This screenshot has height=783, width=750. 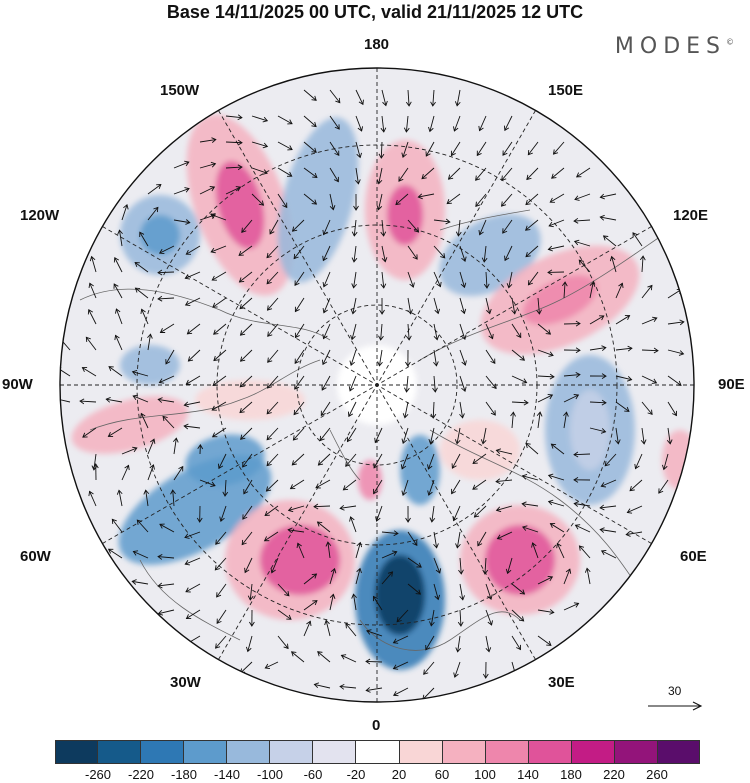 What do you see at coordinates (464, 752) in the screenshot?
I see `colorbar-segment` at bounding box center [464, 752].